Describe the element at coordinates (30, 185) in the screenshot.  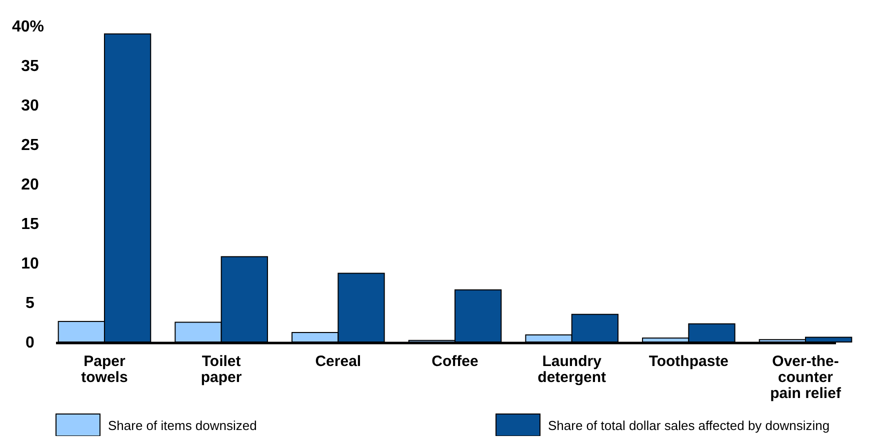
I see `y-tick-label: 20` at that location.